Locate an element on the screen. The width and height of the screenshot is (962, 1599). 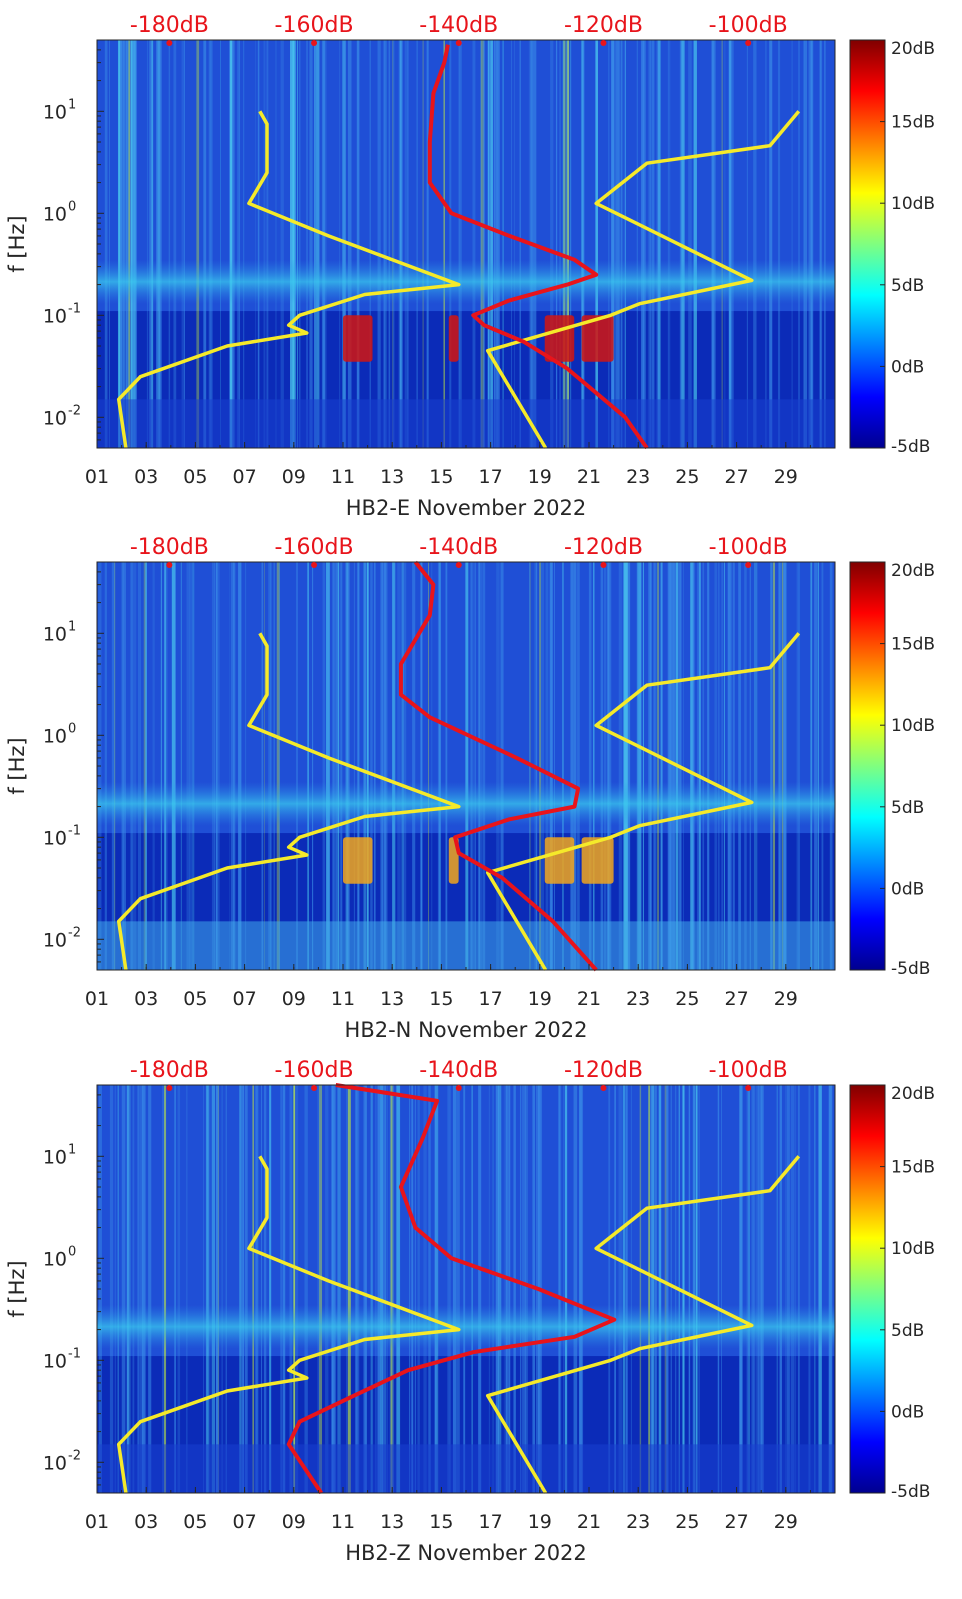
top-db-label: -180dB is located at coordinates (169, 25).